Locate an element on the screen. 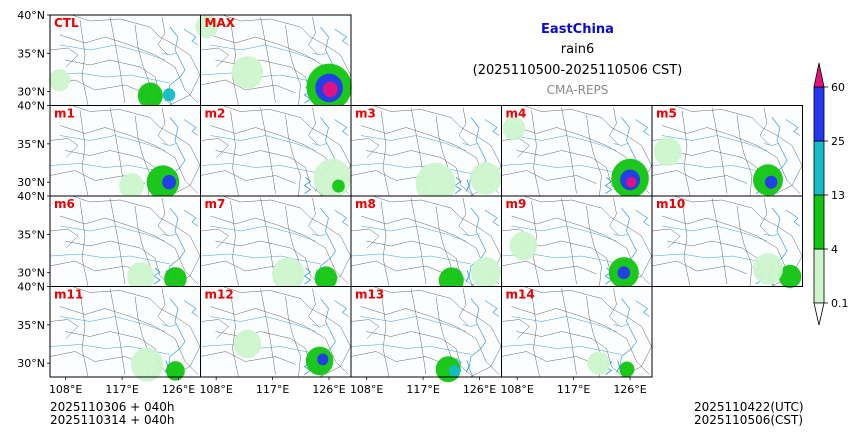 The width and height of the screenshot is (860, 439). model-title: CMA-REPS is located at coordinates (577, 90).